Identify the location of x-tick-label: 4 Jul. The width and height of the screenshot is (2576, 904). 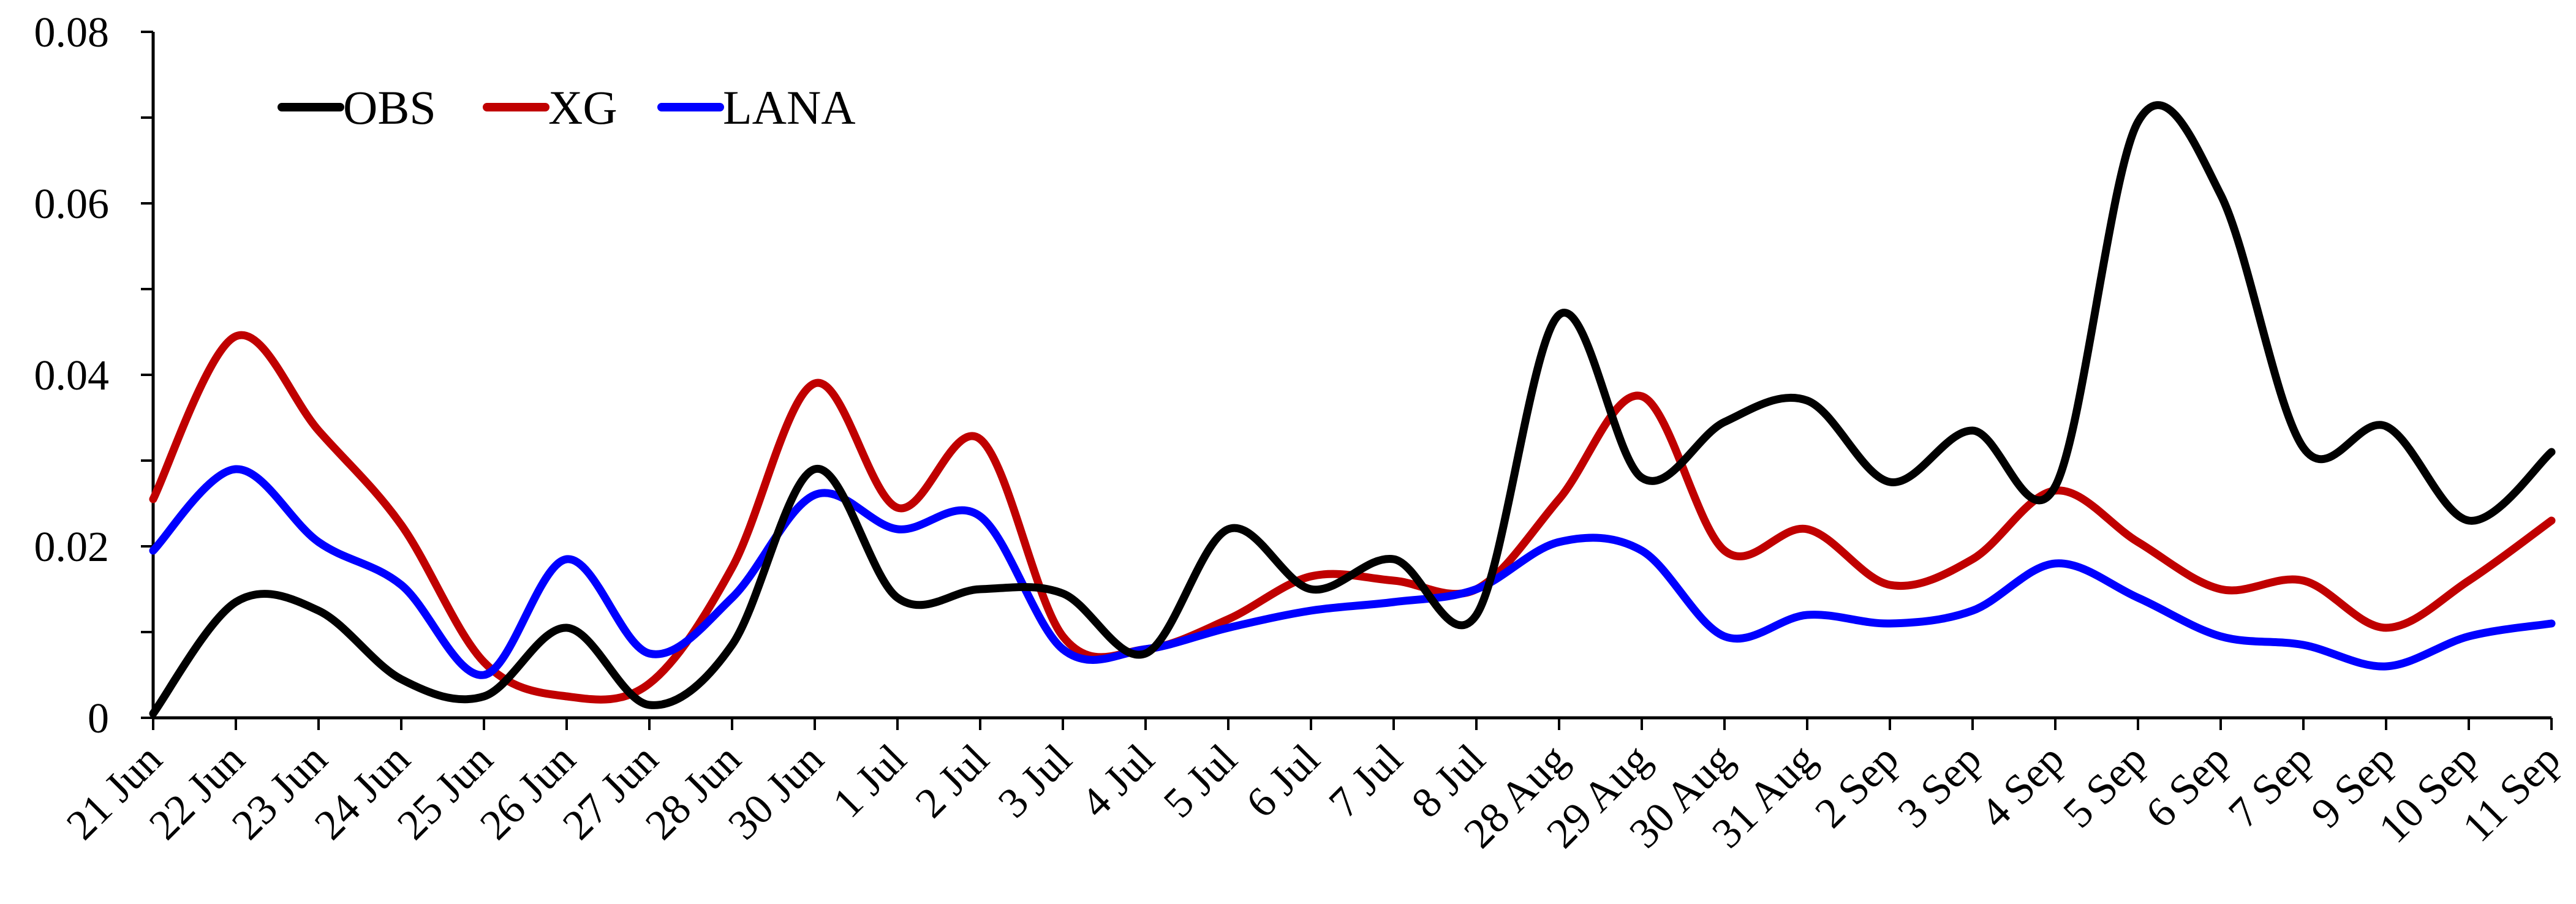
(1117, 781).